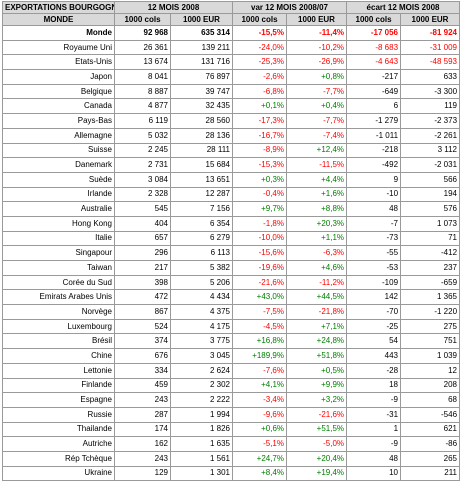  What do you see at coordinates (259, 297) in the screenshot?
I see `var-cols-value: +43,0%` at bounding box center [259, 297].